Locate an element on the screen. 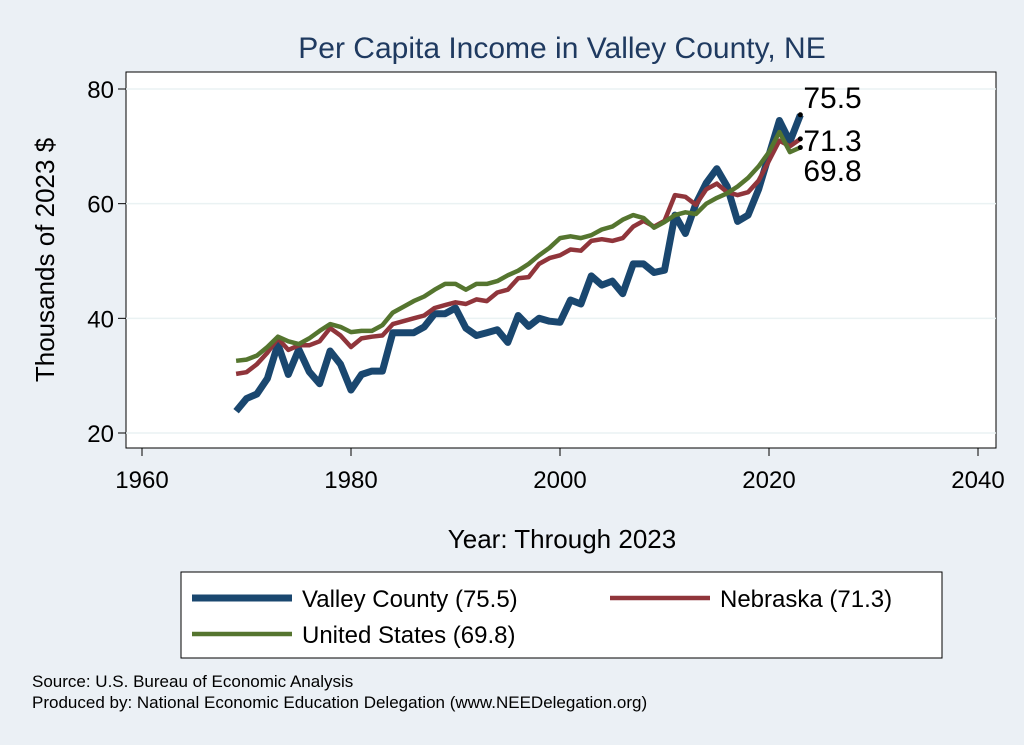 Image resolution: width=1024 pixels, height=745 pixels. legend-label-1: Nebraska (71.3) is located at coordinates (806, 599).